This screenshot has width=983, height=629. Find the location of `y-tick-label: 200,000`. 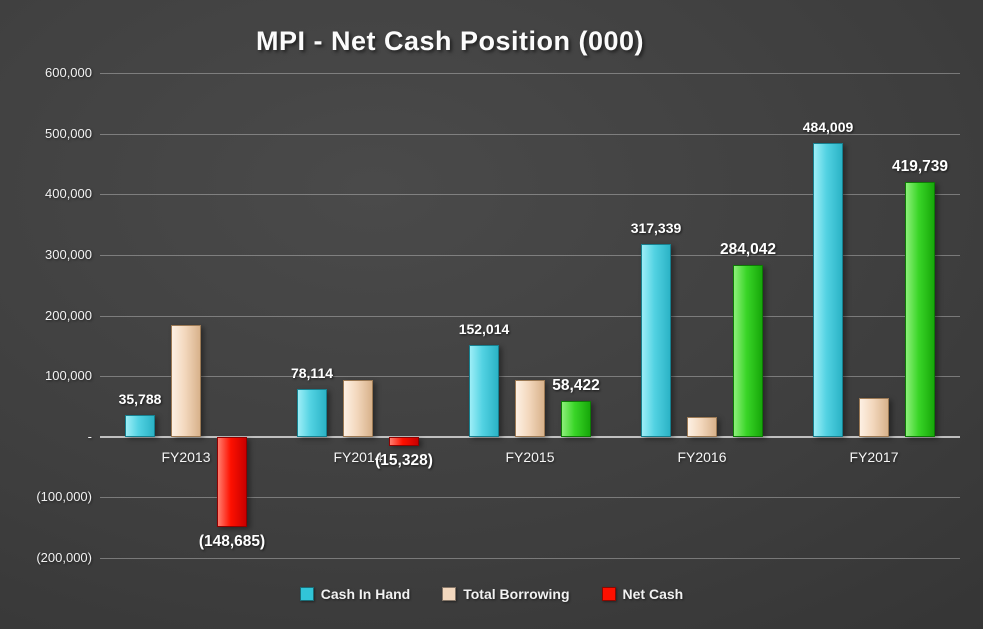

y-tick-label: 200,000 is located at coordinates (68, 315).